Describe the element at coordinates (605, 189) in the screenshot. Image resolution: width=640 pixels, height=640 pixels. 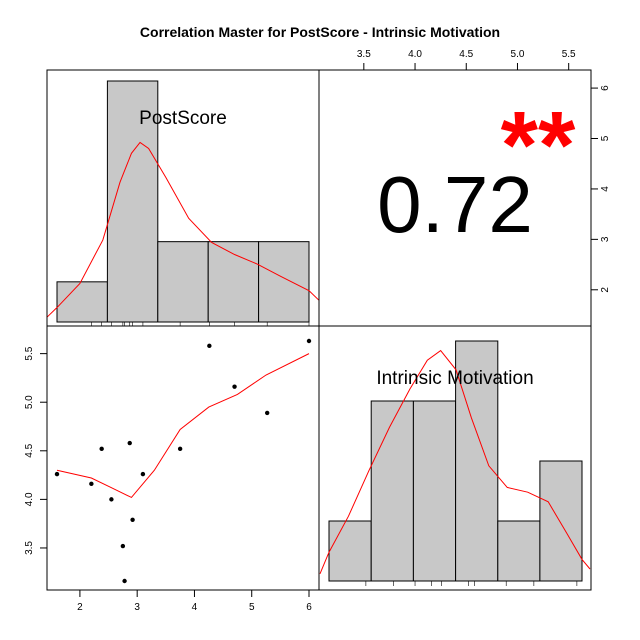
I see `right-axis-tick-label: 4` at that location.